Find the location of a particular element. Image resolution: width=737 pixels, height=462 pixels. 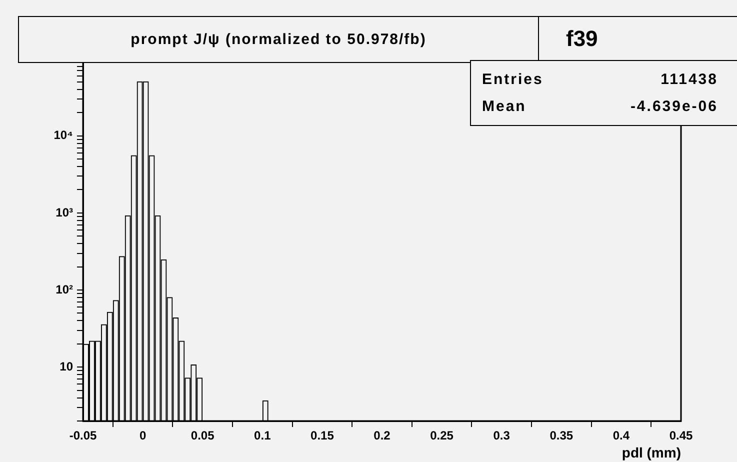

x-tick-label: 0.35 is located at coordinates (562, 435).